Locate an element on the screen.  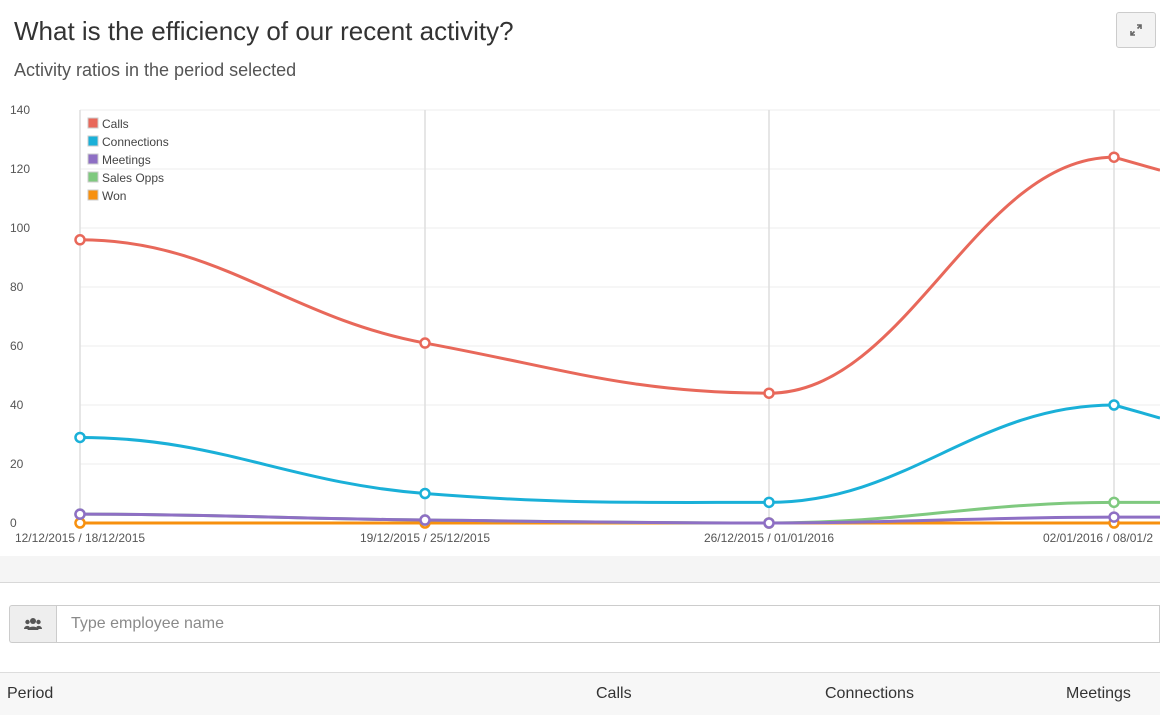
page-subtitle: Activity ratios in the period selected is located at coordinates (155, 70).